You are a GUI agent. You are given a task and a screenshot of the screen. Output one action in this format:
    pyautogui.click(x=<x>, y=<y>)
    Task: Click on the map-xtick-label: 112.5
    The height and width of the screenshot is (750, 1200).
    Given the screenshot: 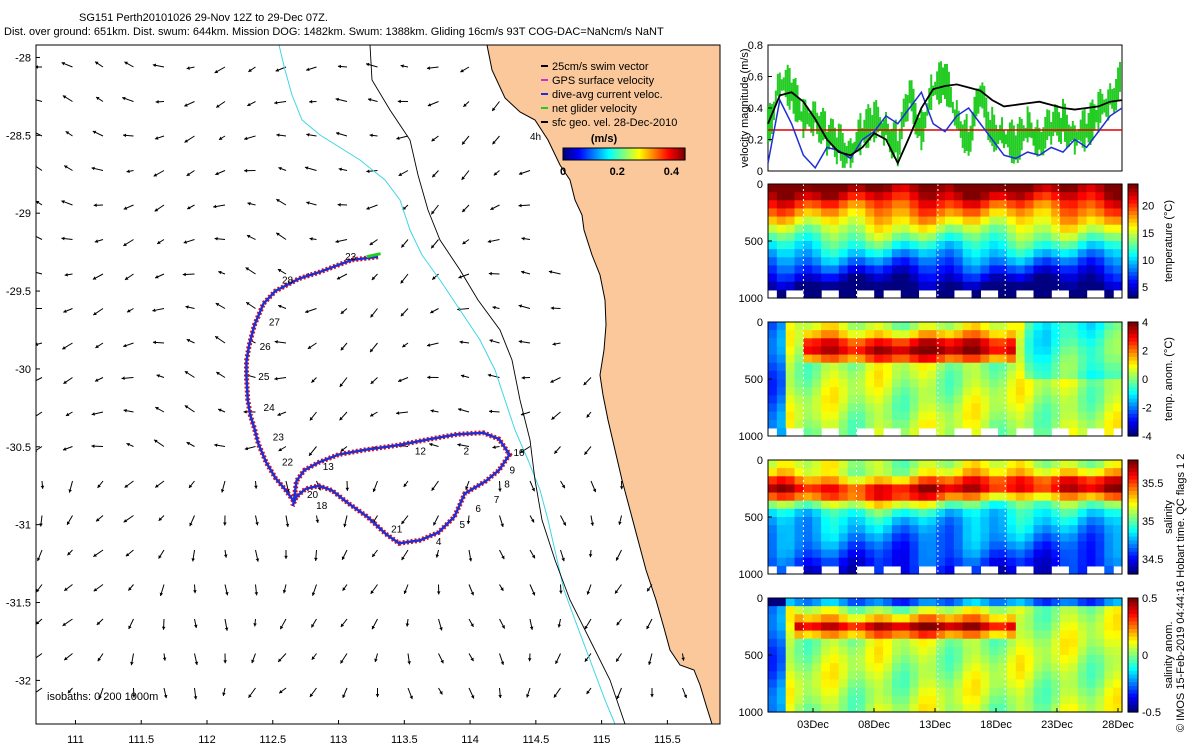 What is the action you would take?
    pyautogui.click(x=272, y=740)
    